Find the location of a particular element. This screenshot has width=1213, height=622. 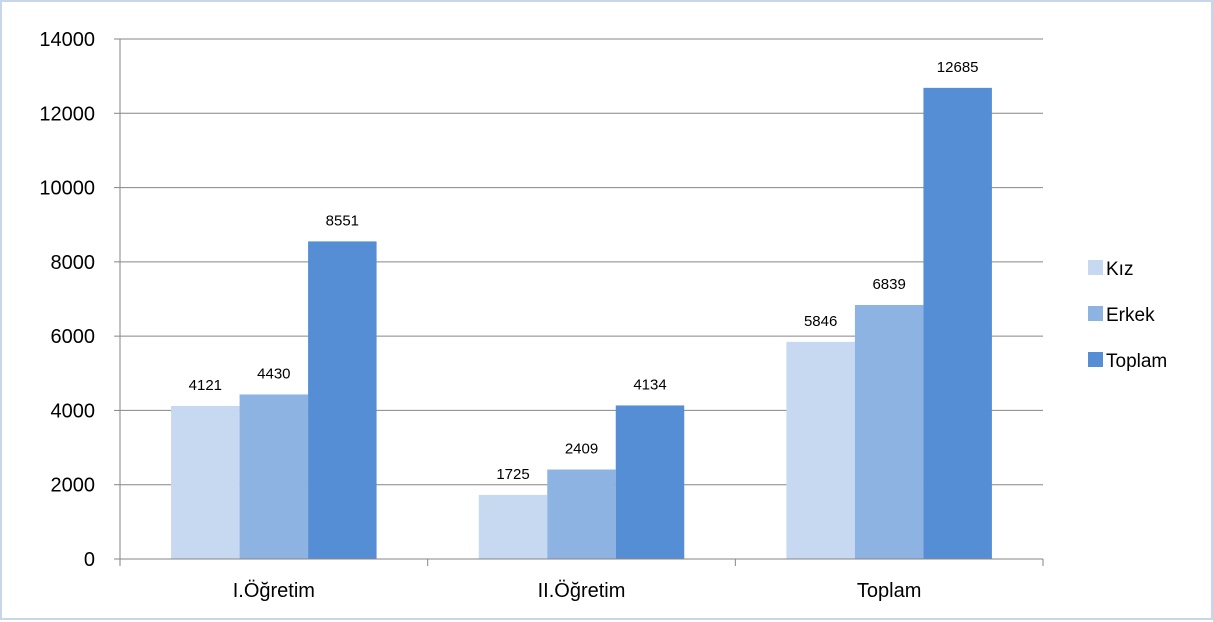

x-tick-label: II.Öğretim is located at coordinates (582, 591).